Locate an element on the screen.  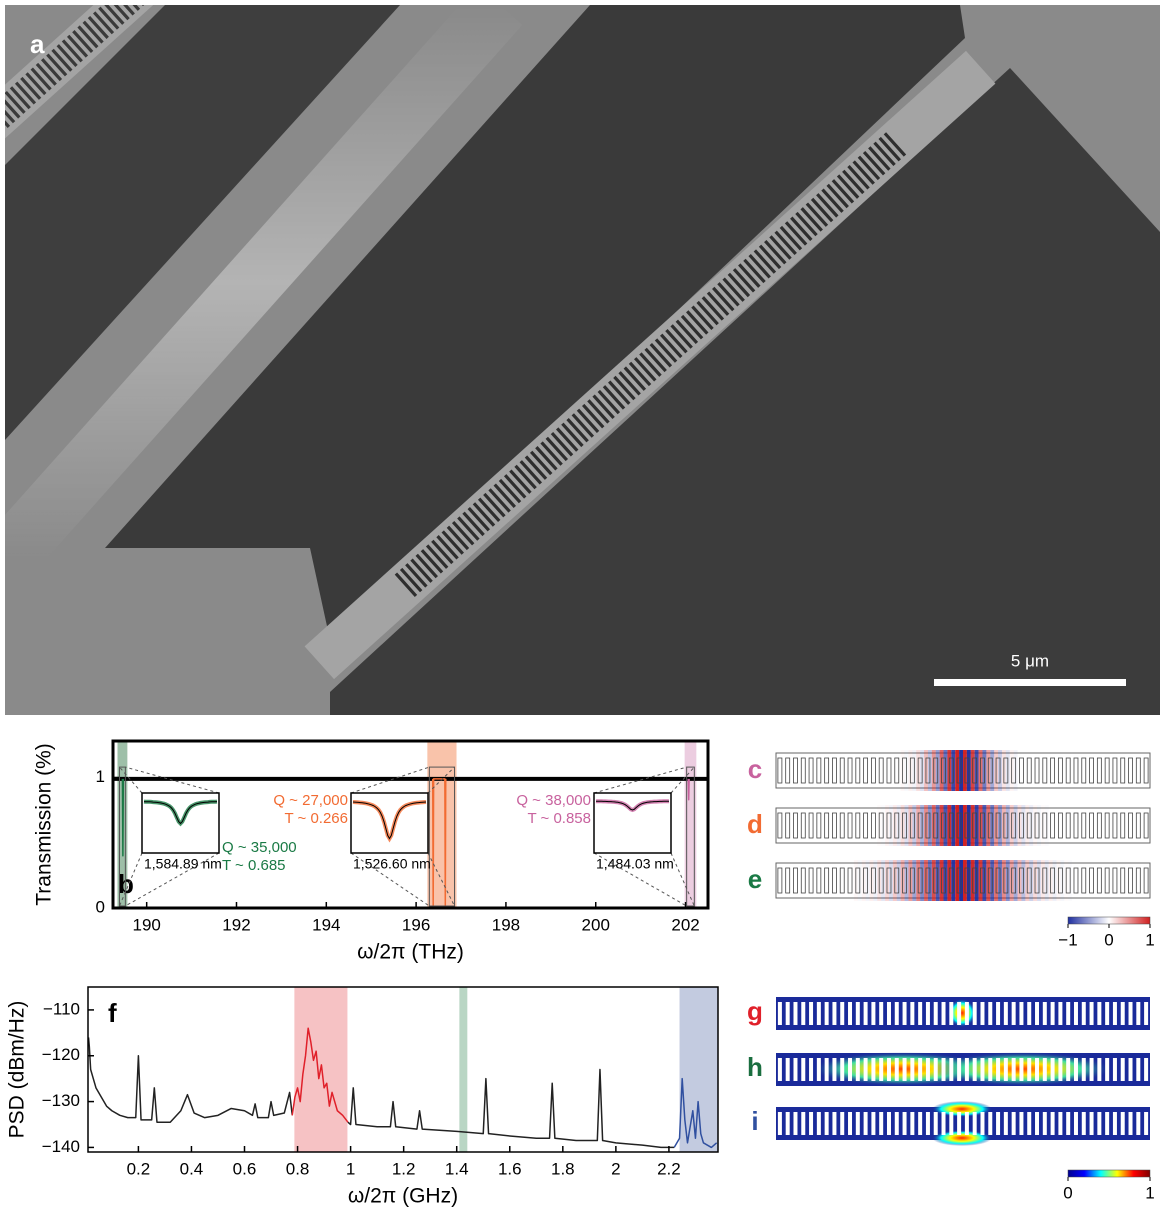
y-tick-label: −120 is located at coordinates (61, 1054).